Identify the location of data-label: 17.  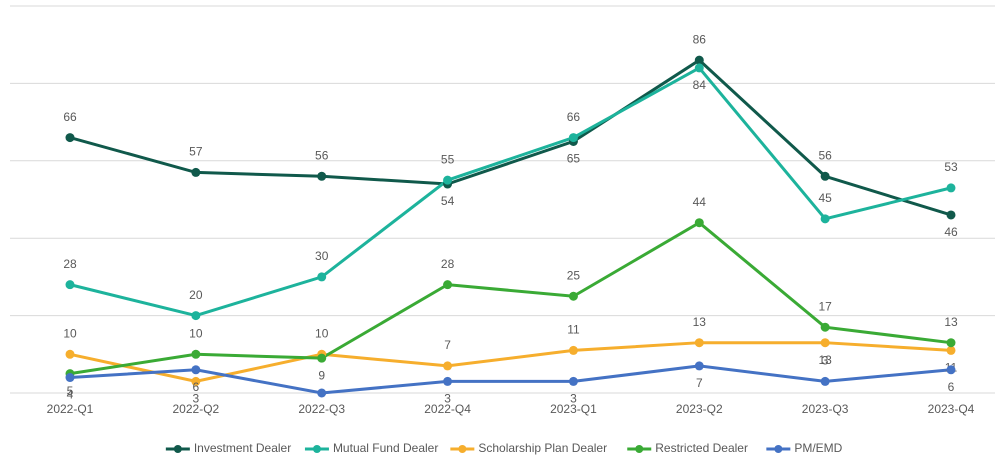
(825, 306).